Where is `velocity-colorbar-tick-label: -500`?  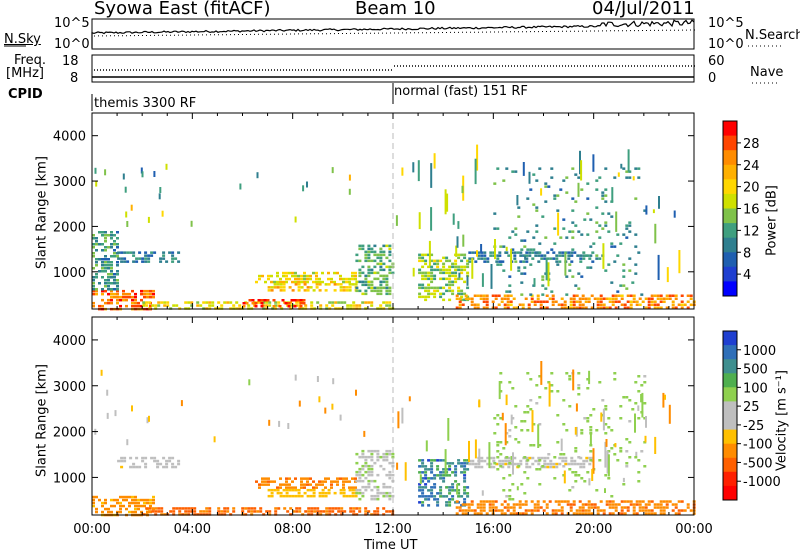
velocity-colorbar-tick-label: -500 is located at coordinates (758, 463).